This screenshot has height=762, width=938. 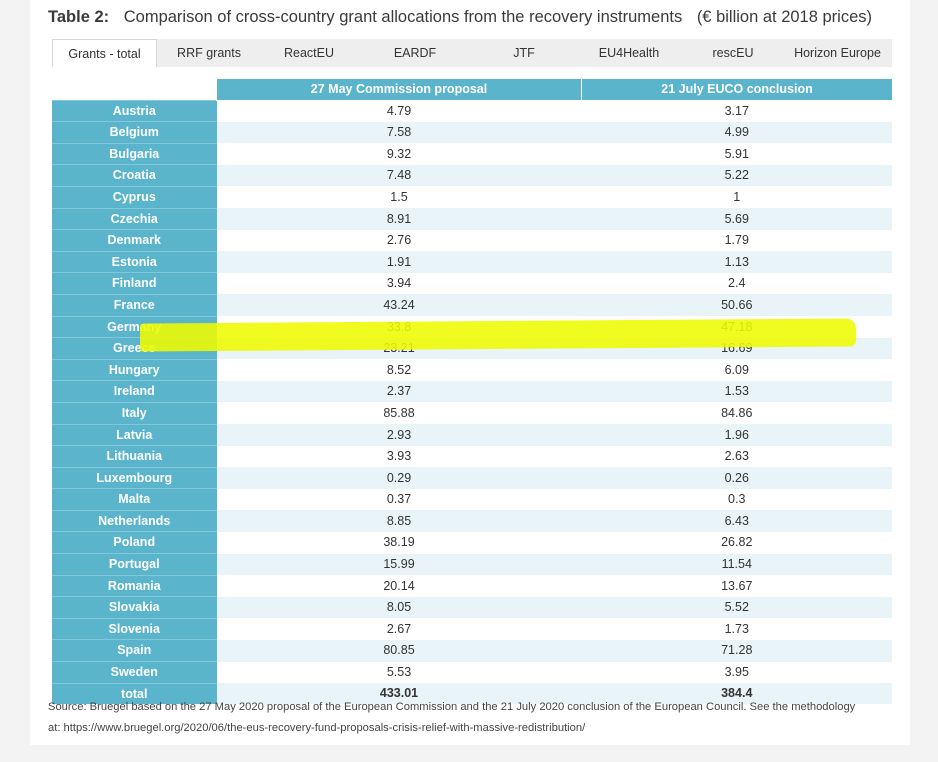 What do you see at coordinates (134, 693) in the screenshot?
I see `country-cell: total` at bounding box center [134, 693].